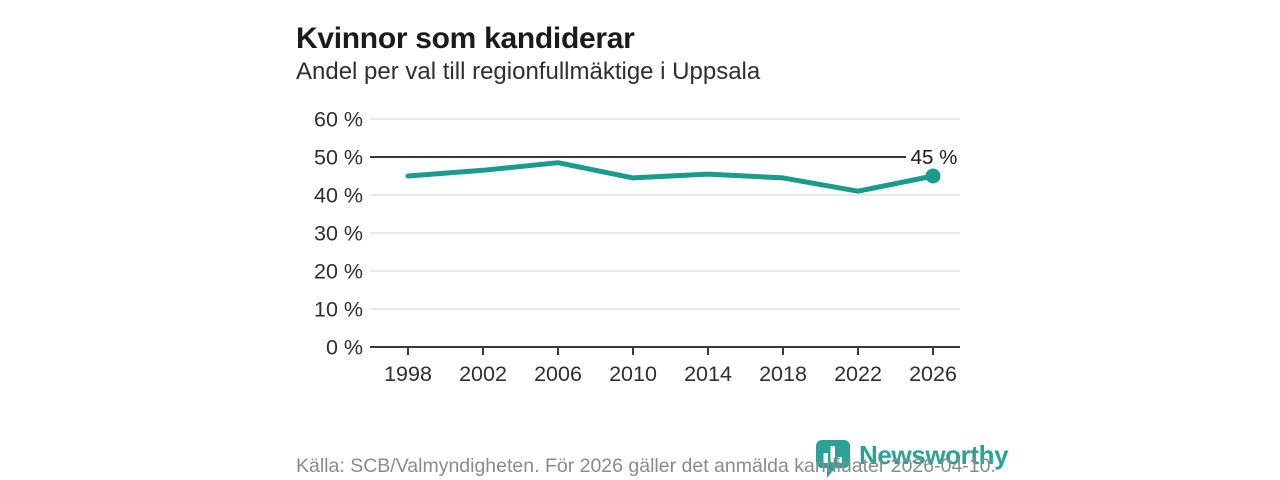 The width and height of the screenshot is (1280, 480). I want to click on data-line, so click(670, 177).